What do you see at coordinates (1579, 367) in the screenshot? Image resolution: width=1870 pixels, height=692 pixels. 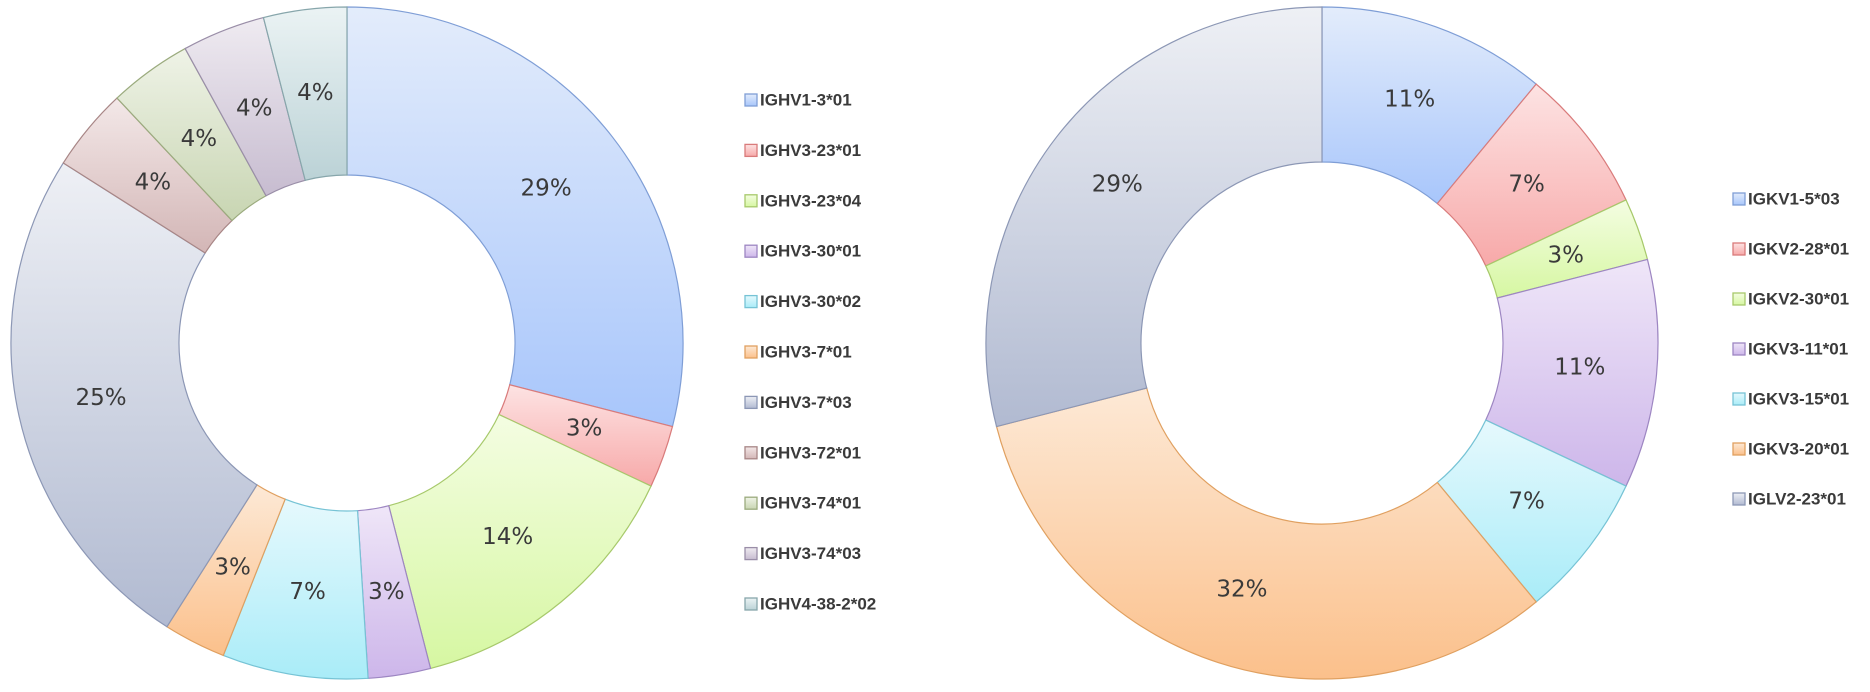 I see `slice-label-igkv3-11-01: 11%` at bounding box center [1579, 367].